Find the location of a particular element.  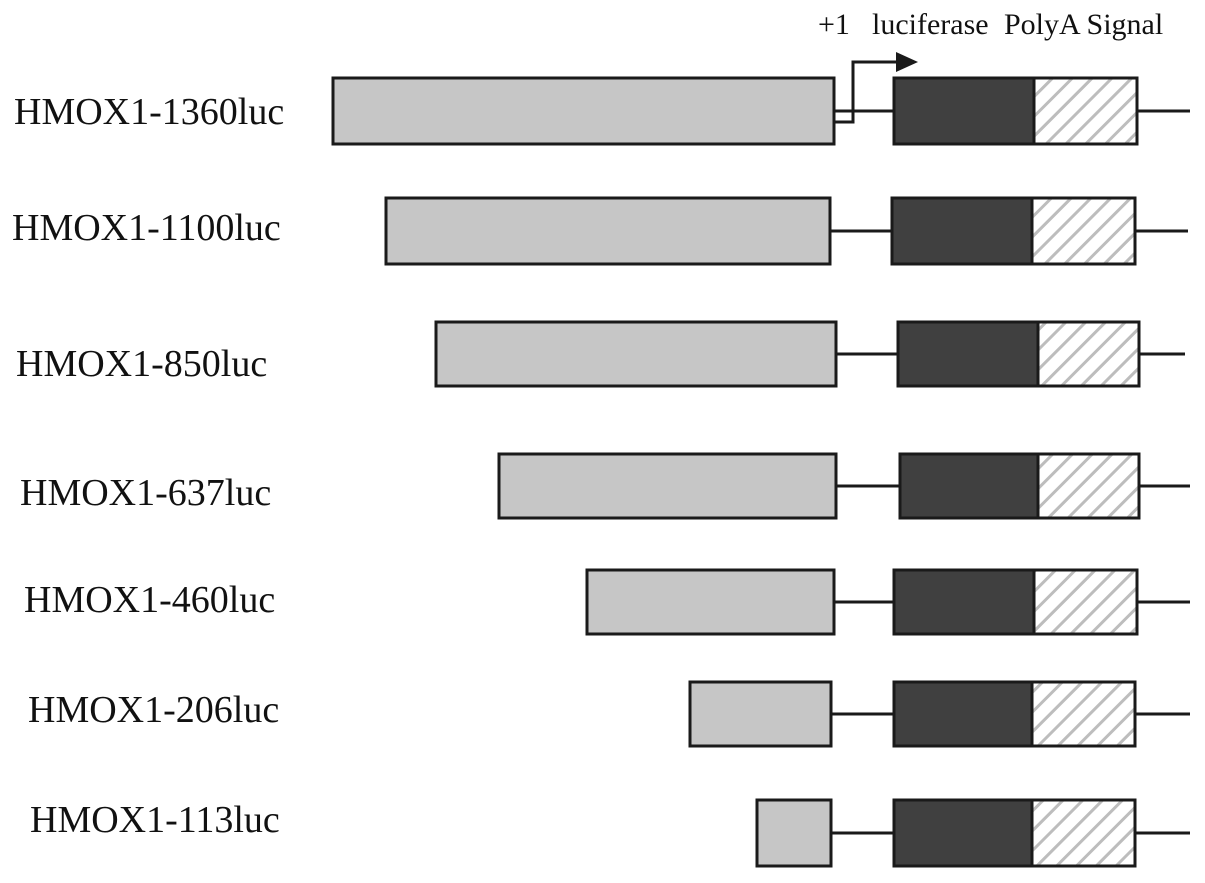

construct-label: HMOX1-206luc is located at coordinates (153, 710).